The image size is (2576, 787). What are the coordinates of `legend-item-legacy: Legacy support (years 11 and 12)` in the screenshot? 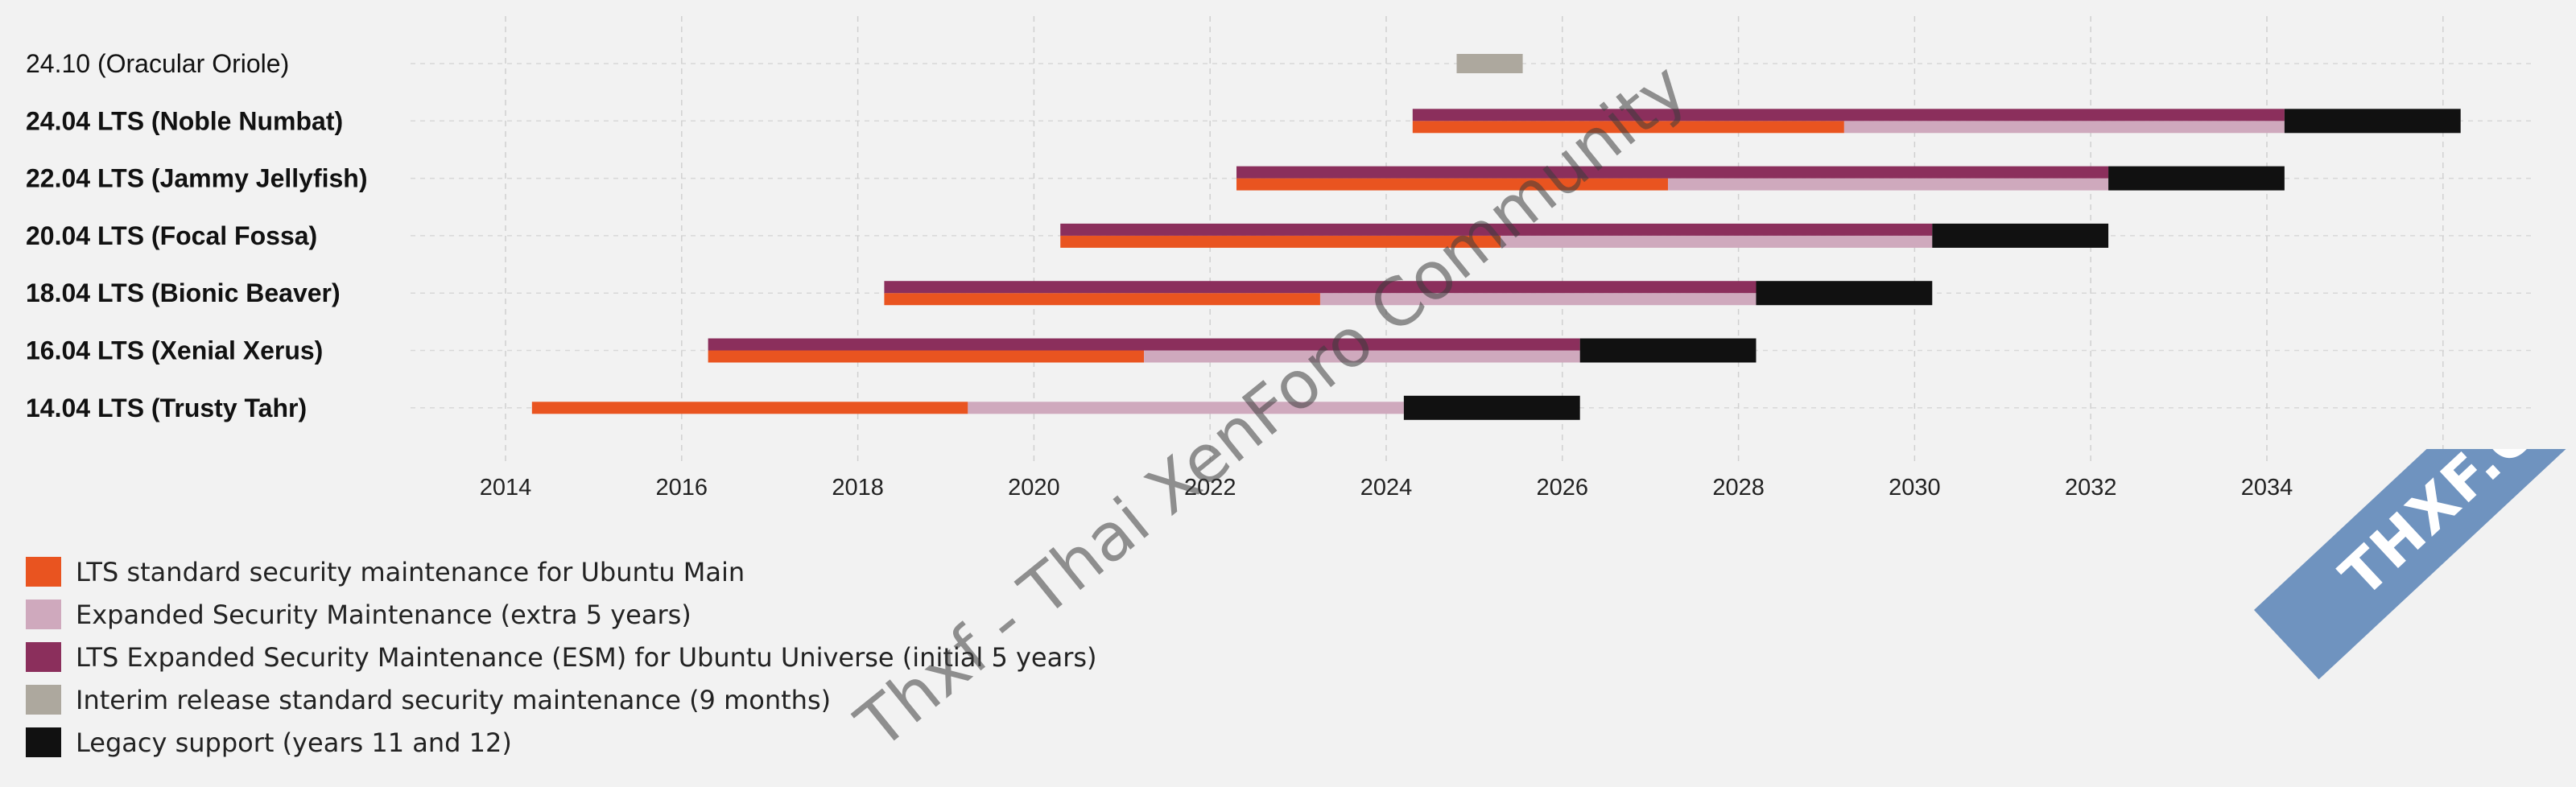 It's located at (561, 742).